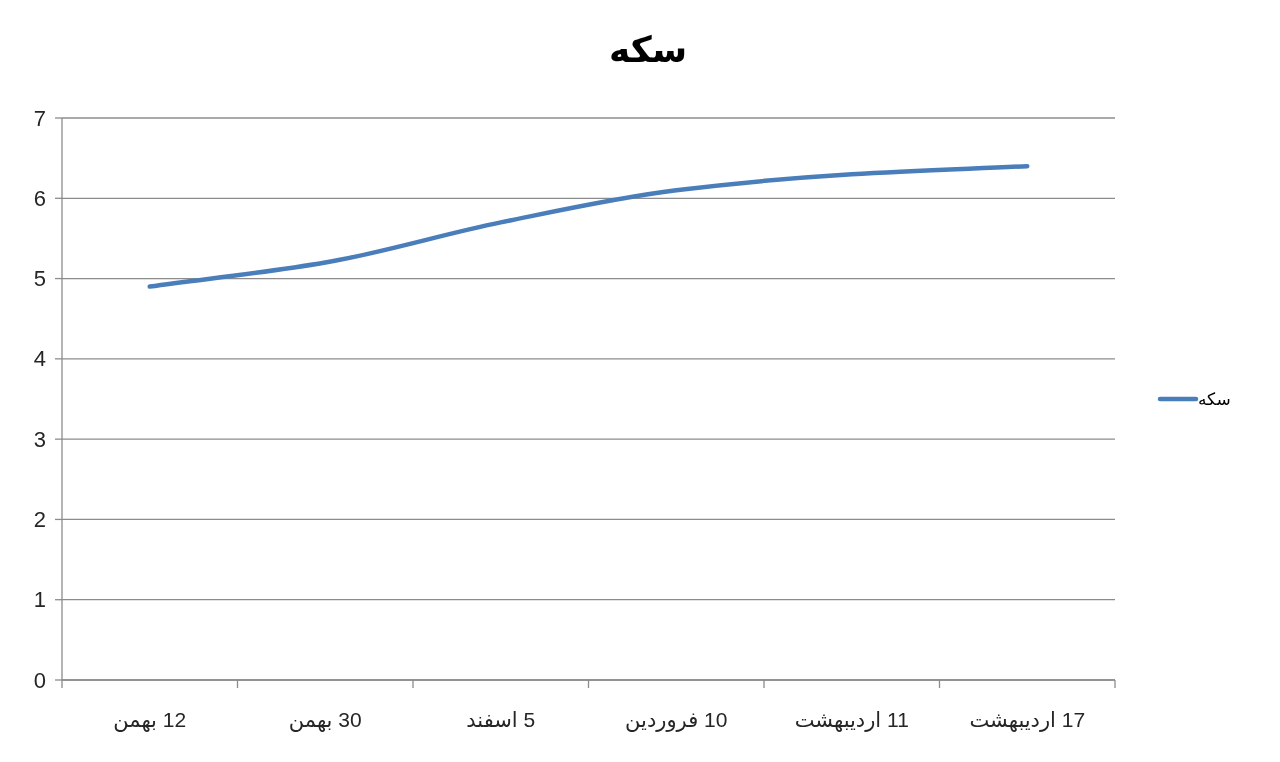 Image resolution: width=1280 pixels, height=762 pixels. Describe the element at coordinates (501, 719) in the screenshot. I see `x-tick-label: 5 اسفند` at that location.